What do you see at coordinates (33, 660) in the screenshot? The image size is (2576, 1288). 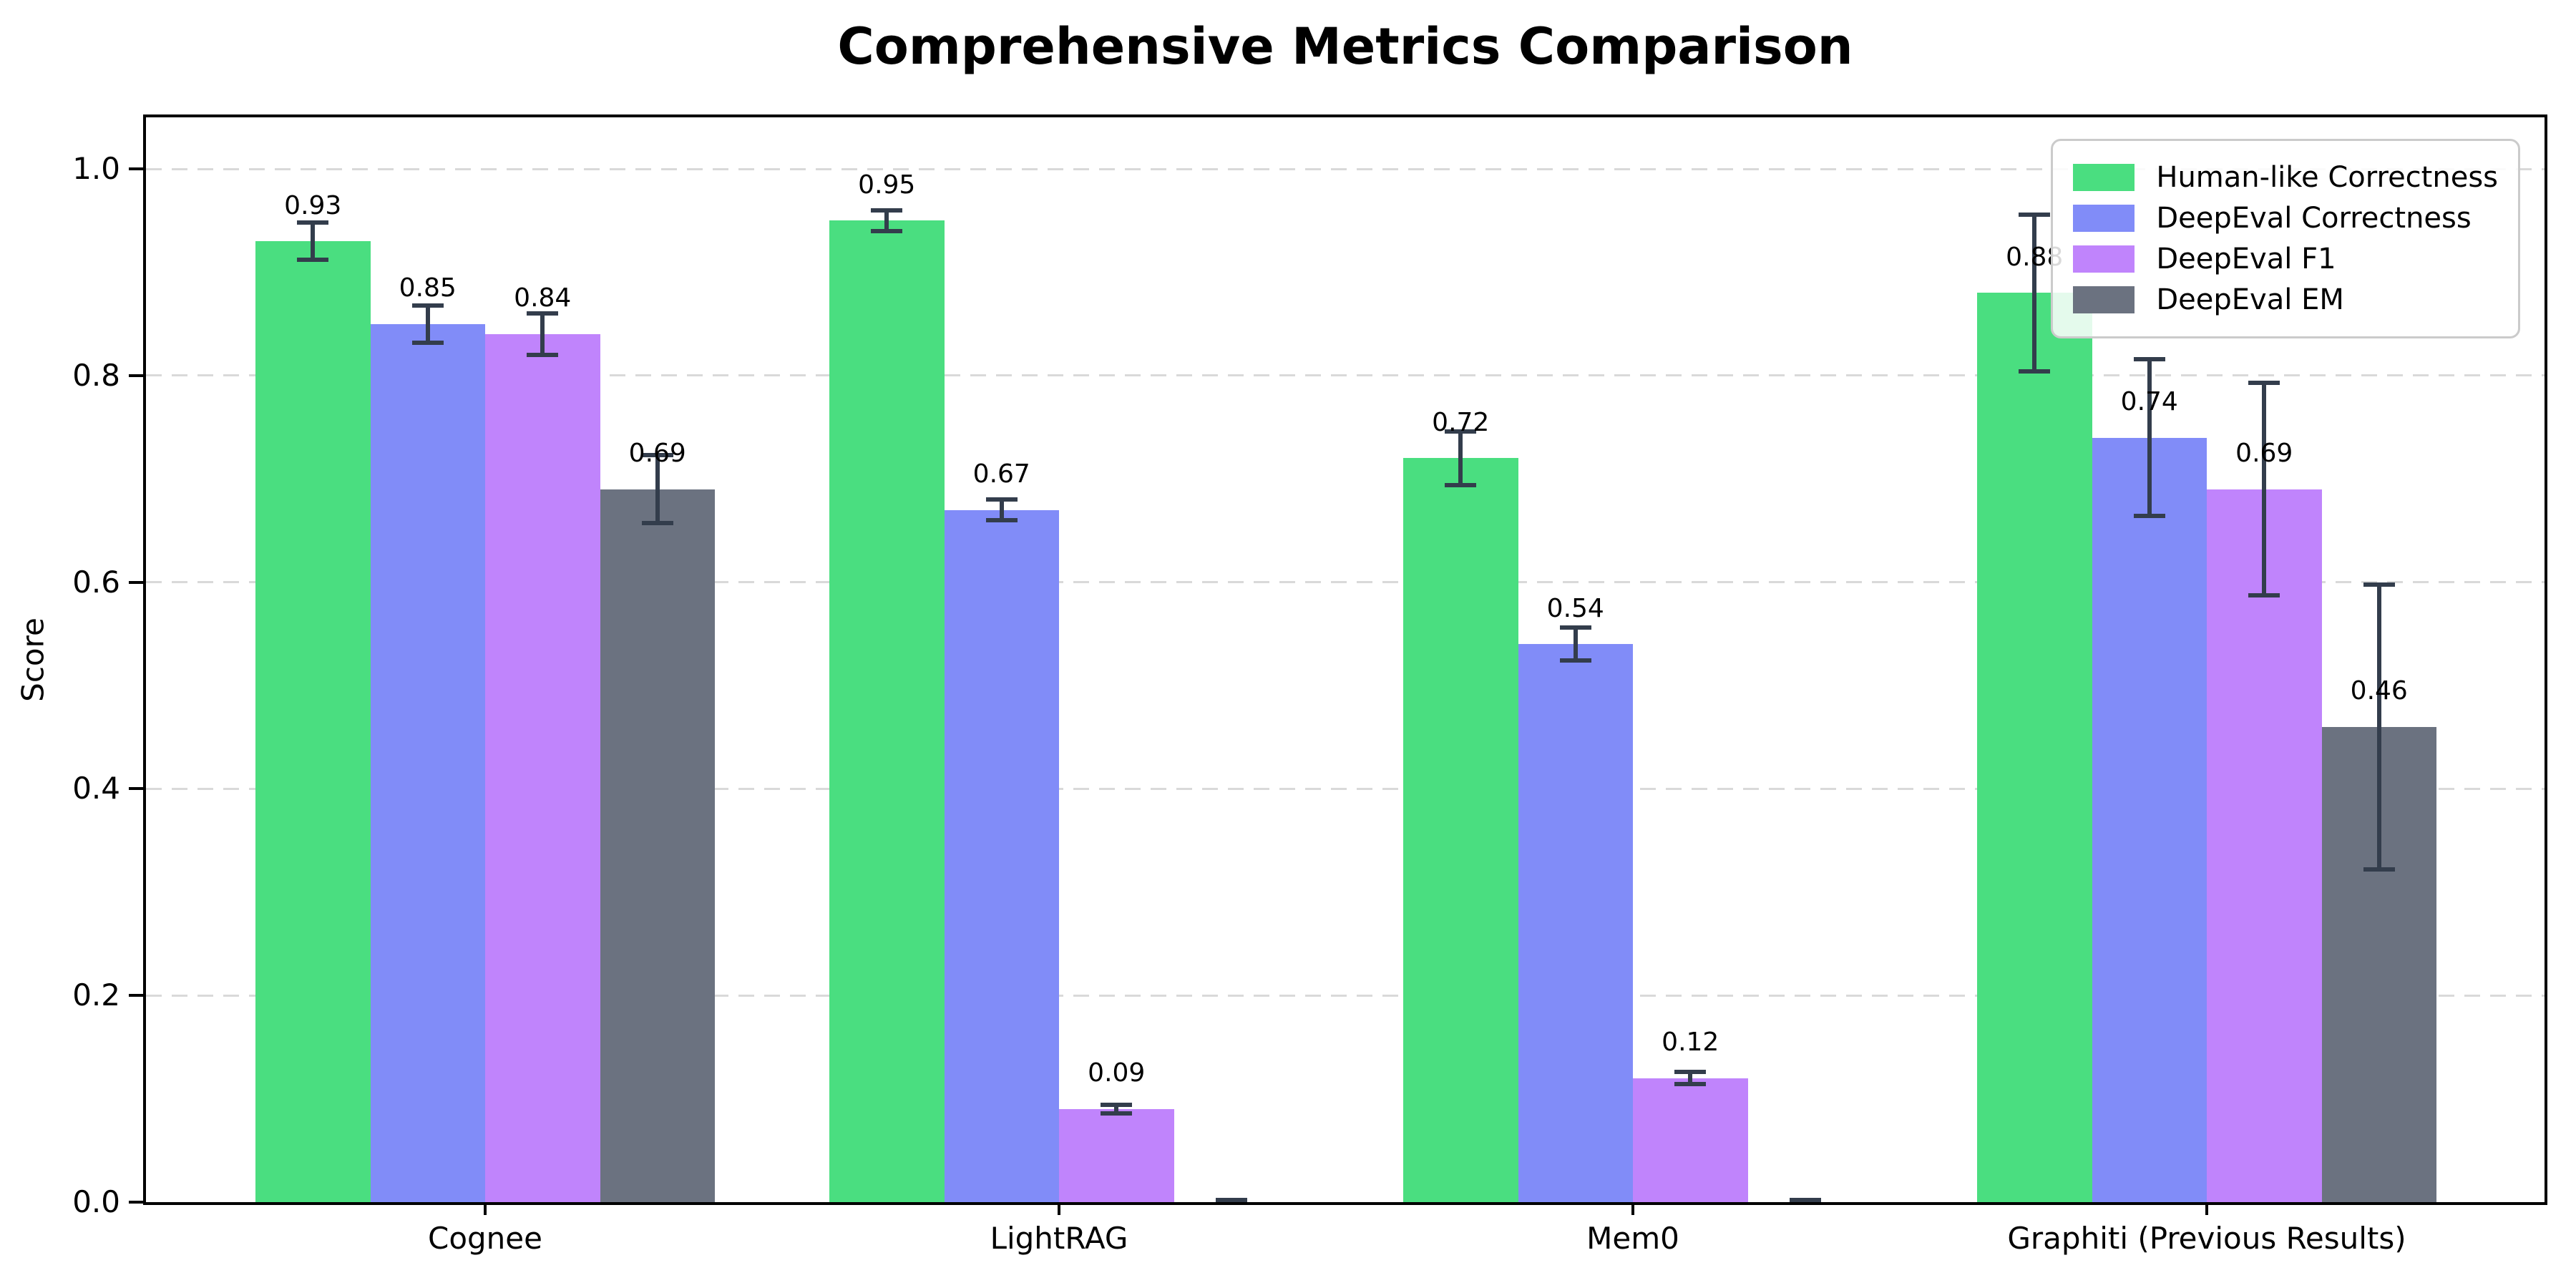 I see `y-axis-label: Score` at bounding box center [33, 660].